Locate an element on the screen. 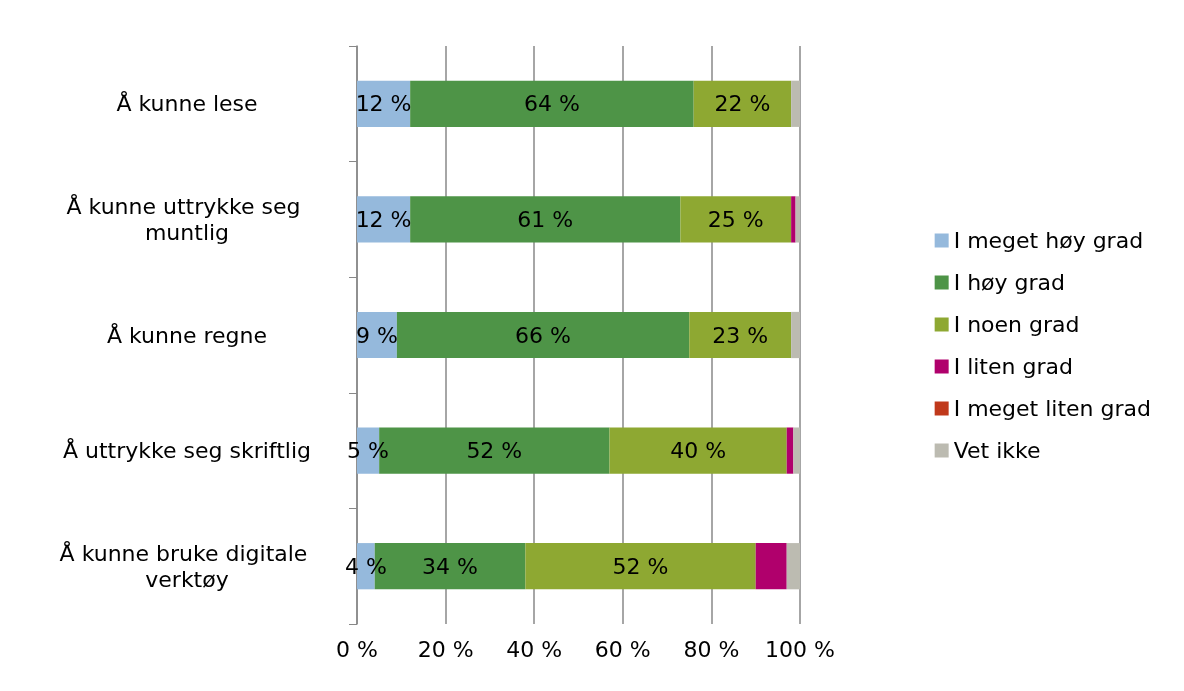 The width and height of the screenshot is (1184, 691). legend-label: I meget høy grad is located at coordinates (1048, 240).